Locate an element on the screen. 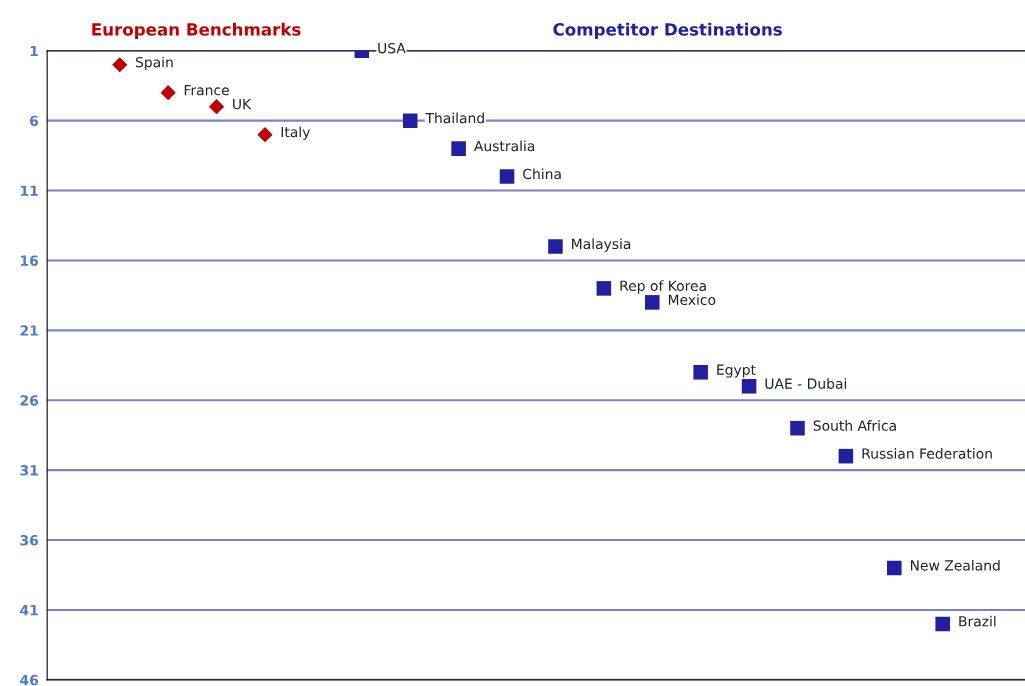 Image resolution: width=1025 pixels, height=686 pixels. data-label: Malaysia is located at coordinates (601, 245).